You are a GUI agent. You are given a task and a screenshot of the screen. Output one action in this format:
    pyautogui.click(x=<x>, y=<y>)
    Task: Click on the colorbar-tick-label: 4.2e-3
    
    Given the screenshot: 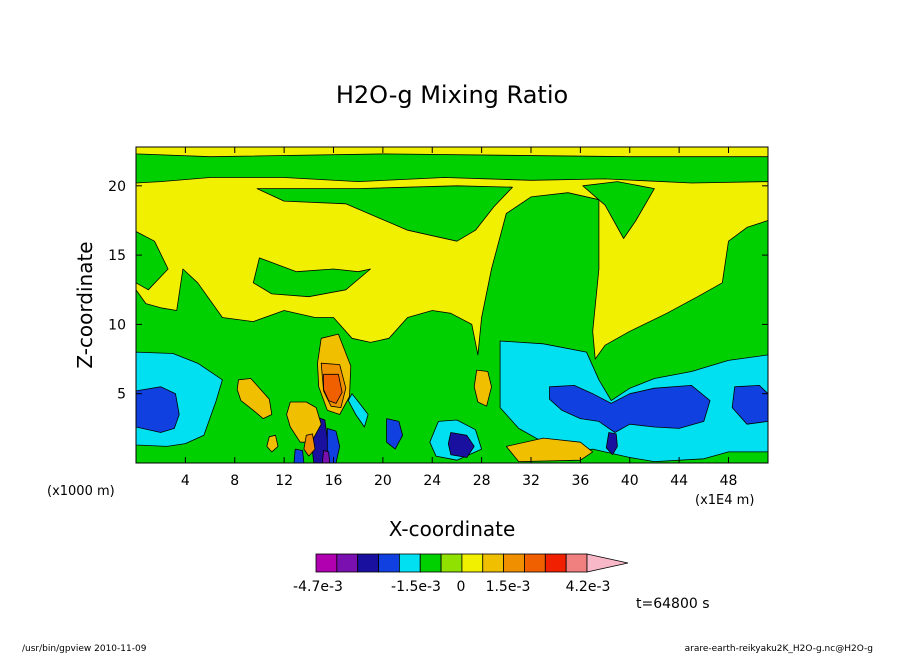 What is the action you would take?
    pyautogui.click(x=588, y=587)
    